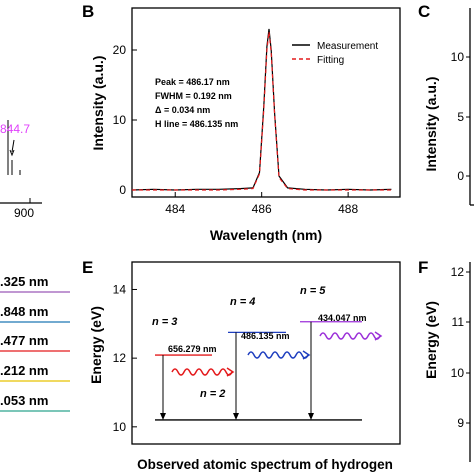  I want to click on arrow-icon, so click(13, 146).